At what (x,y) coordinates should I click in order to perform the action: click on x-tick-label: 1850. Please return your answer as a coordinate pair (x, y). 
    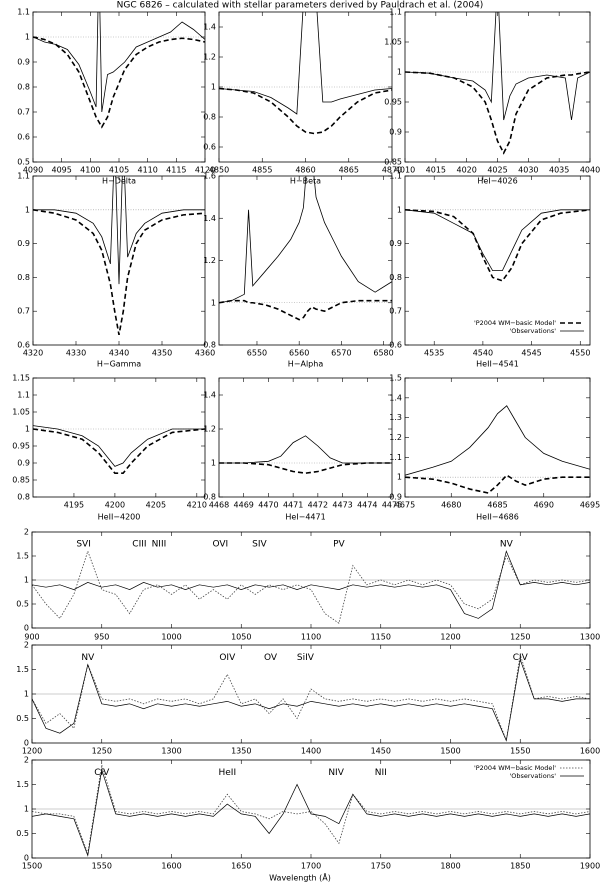
    Looking at the image, I should click on (520, 866).